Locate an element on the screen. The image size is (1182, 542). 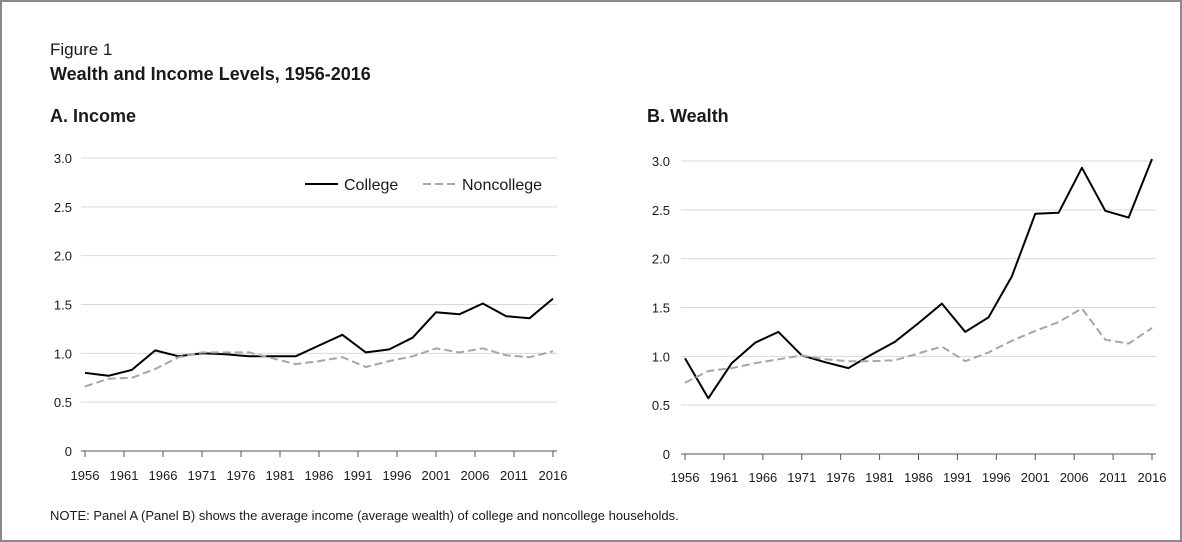
legend-label: Noncollege is located at coordinates (502, 185).